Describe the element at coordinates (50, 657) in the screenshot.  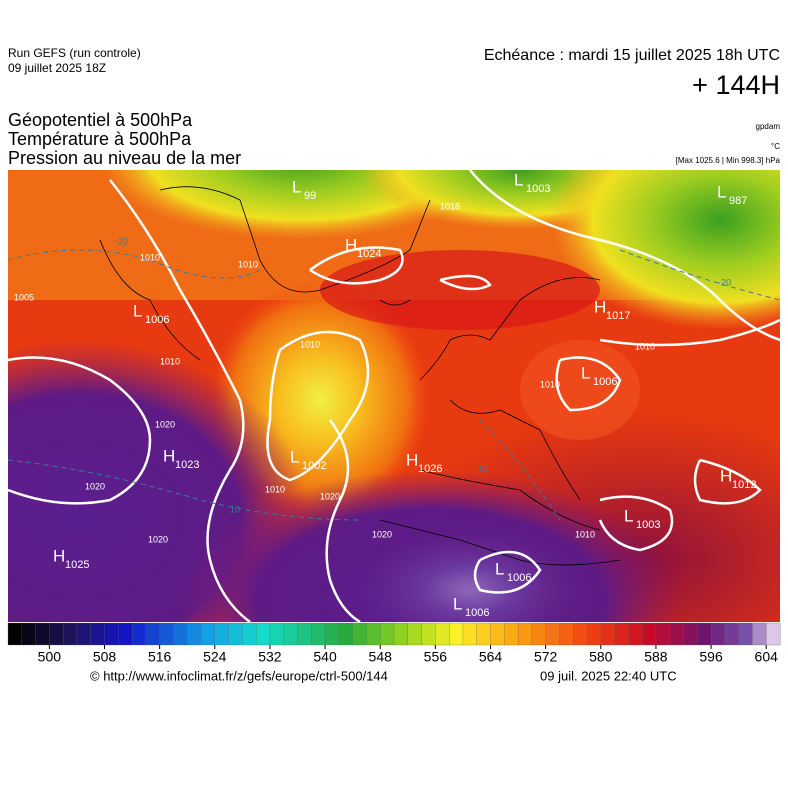
I see `colorbar-label: 500` at that location.